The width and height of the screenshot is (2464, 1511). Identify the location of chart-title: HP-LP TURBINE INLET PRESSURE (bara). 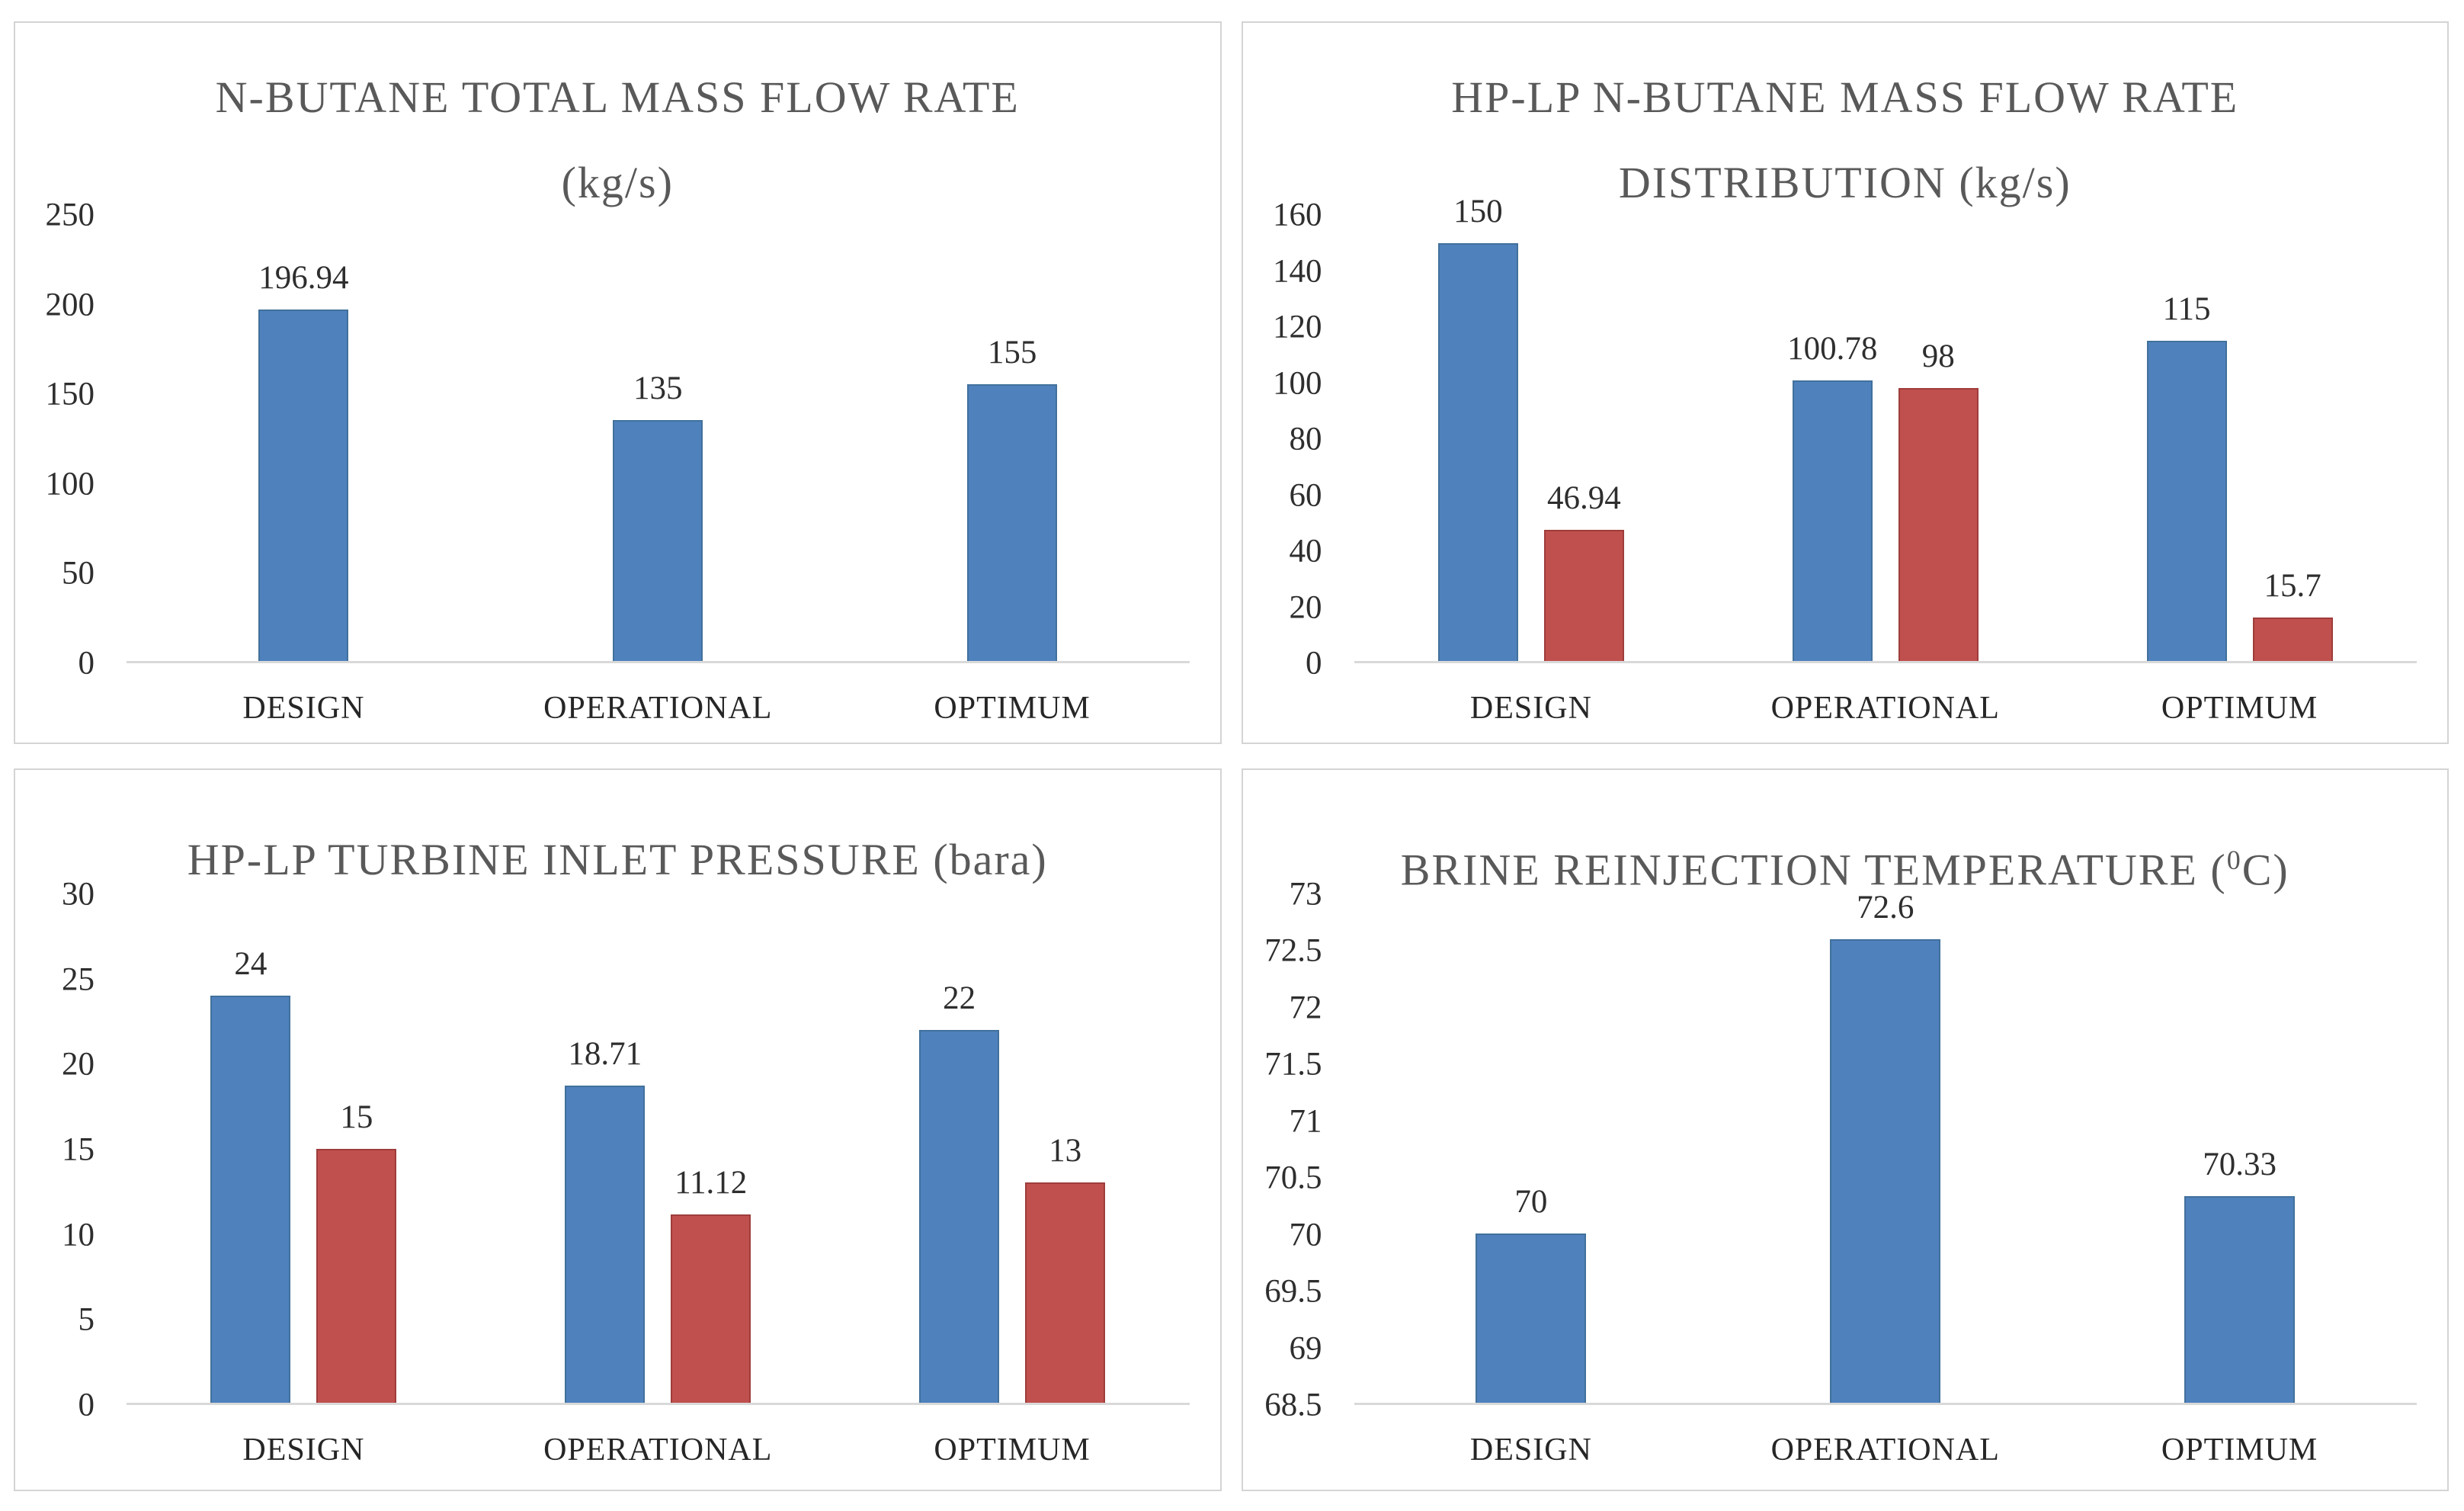
(617, 860).